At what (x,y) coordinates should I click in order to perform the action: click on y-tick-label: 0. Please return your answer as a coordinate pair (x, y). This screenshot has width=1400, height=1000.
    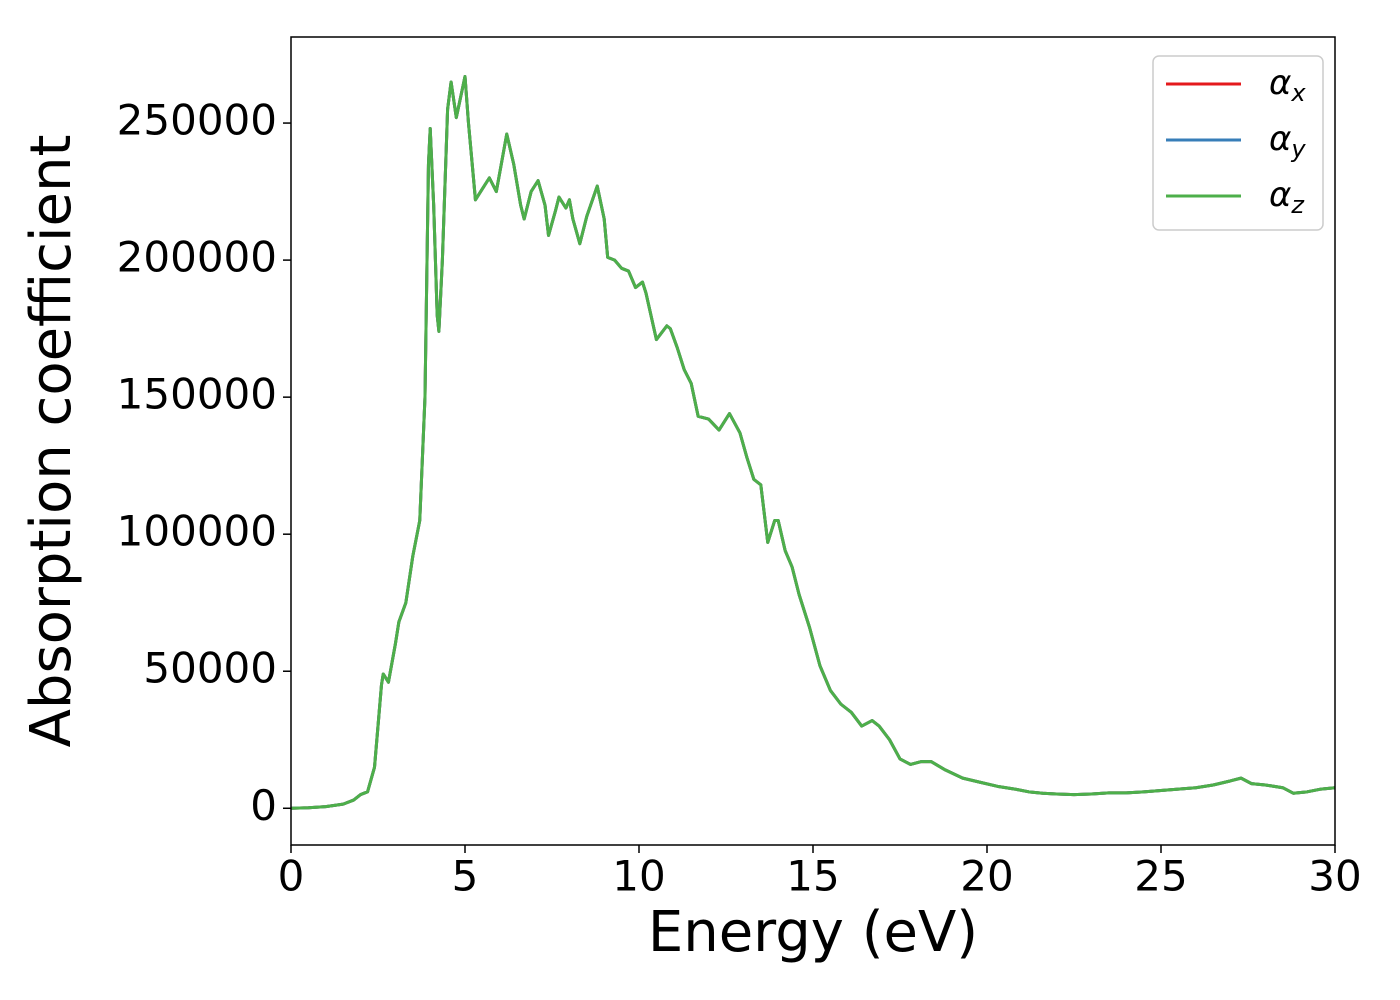
    Looking at the image, I should click on (263, 805).